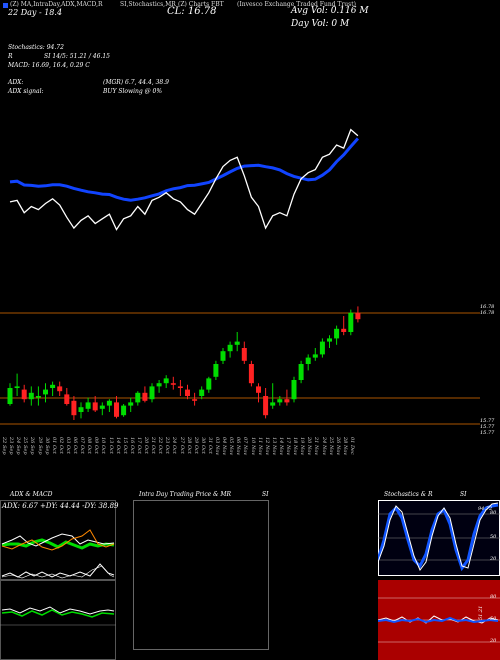 Image resolution: width=500 pixels, height=660 pixels. I want to click on si-readout: SI 14/5: 51.21 / 46.15, so click(77, 56).